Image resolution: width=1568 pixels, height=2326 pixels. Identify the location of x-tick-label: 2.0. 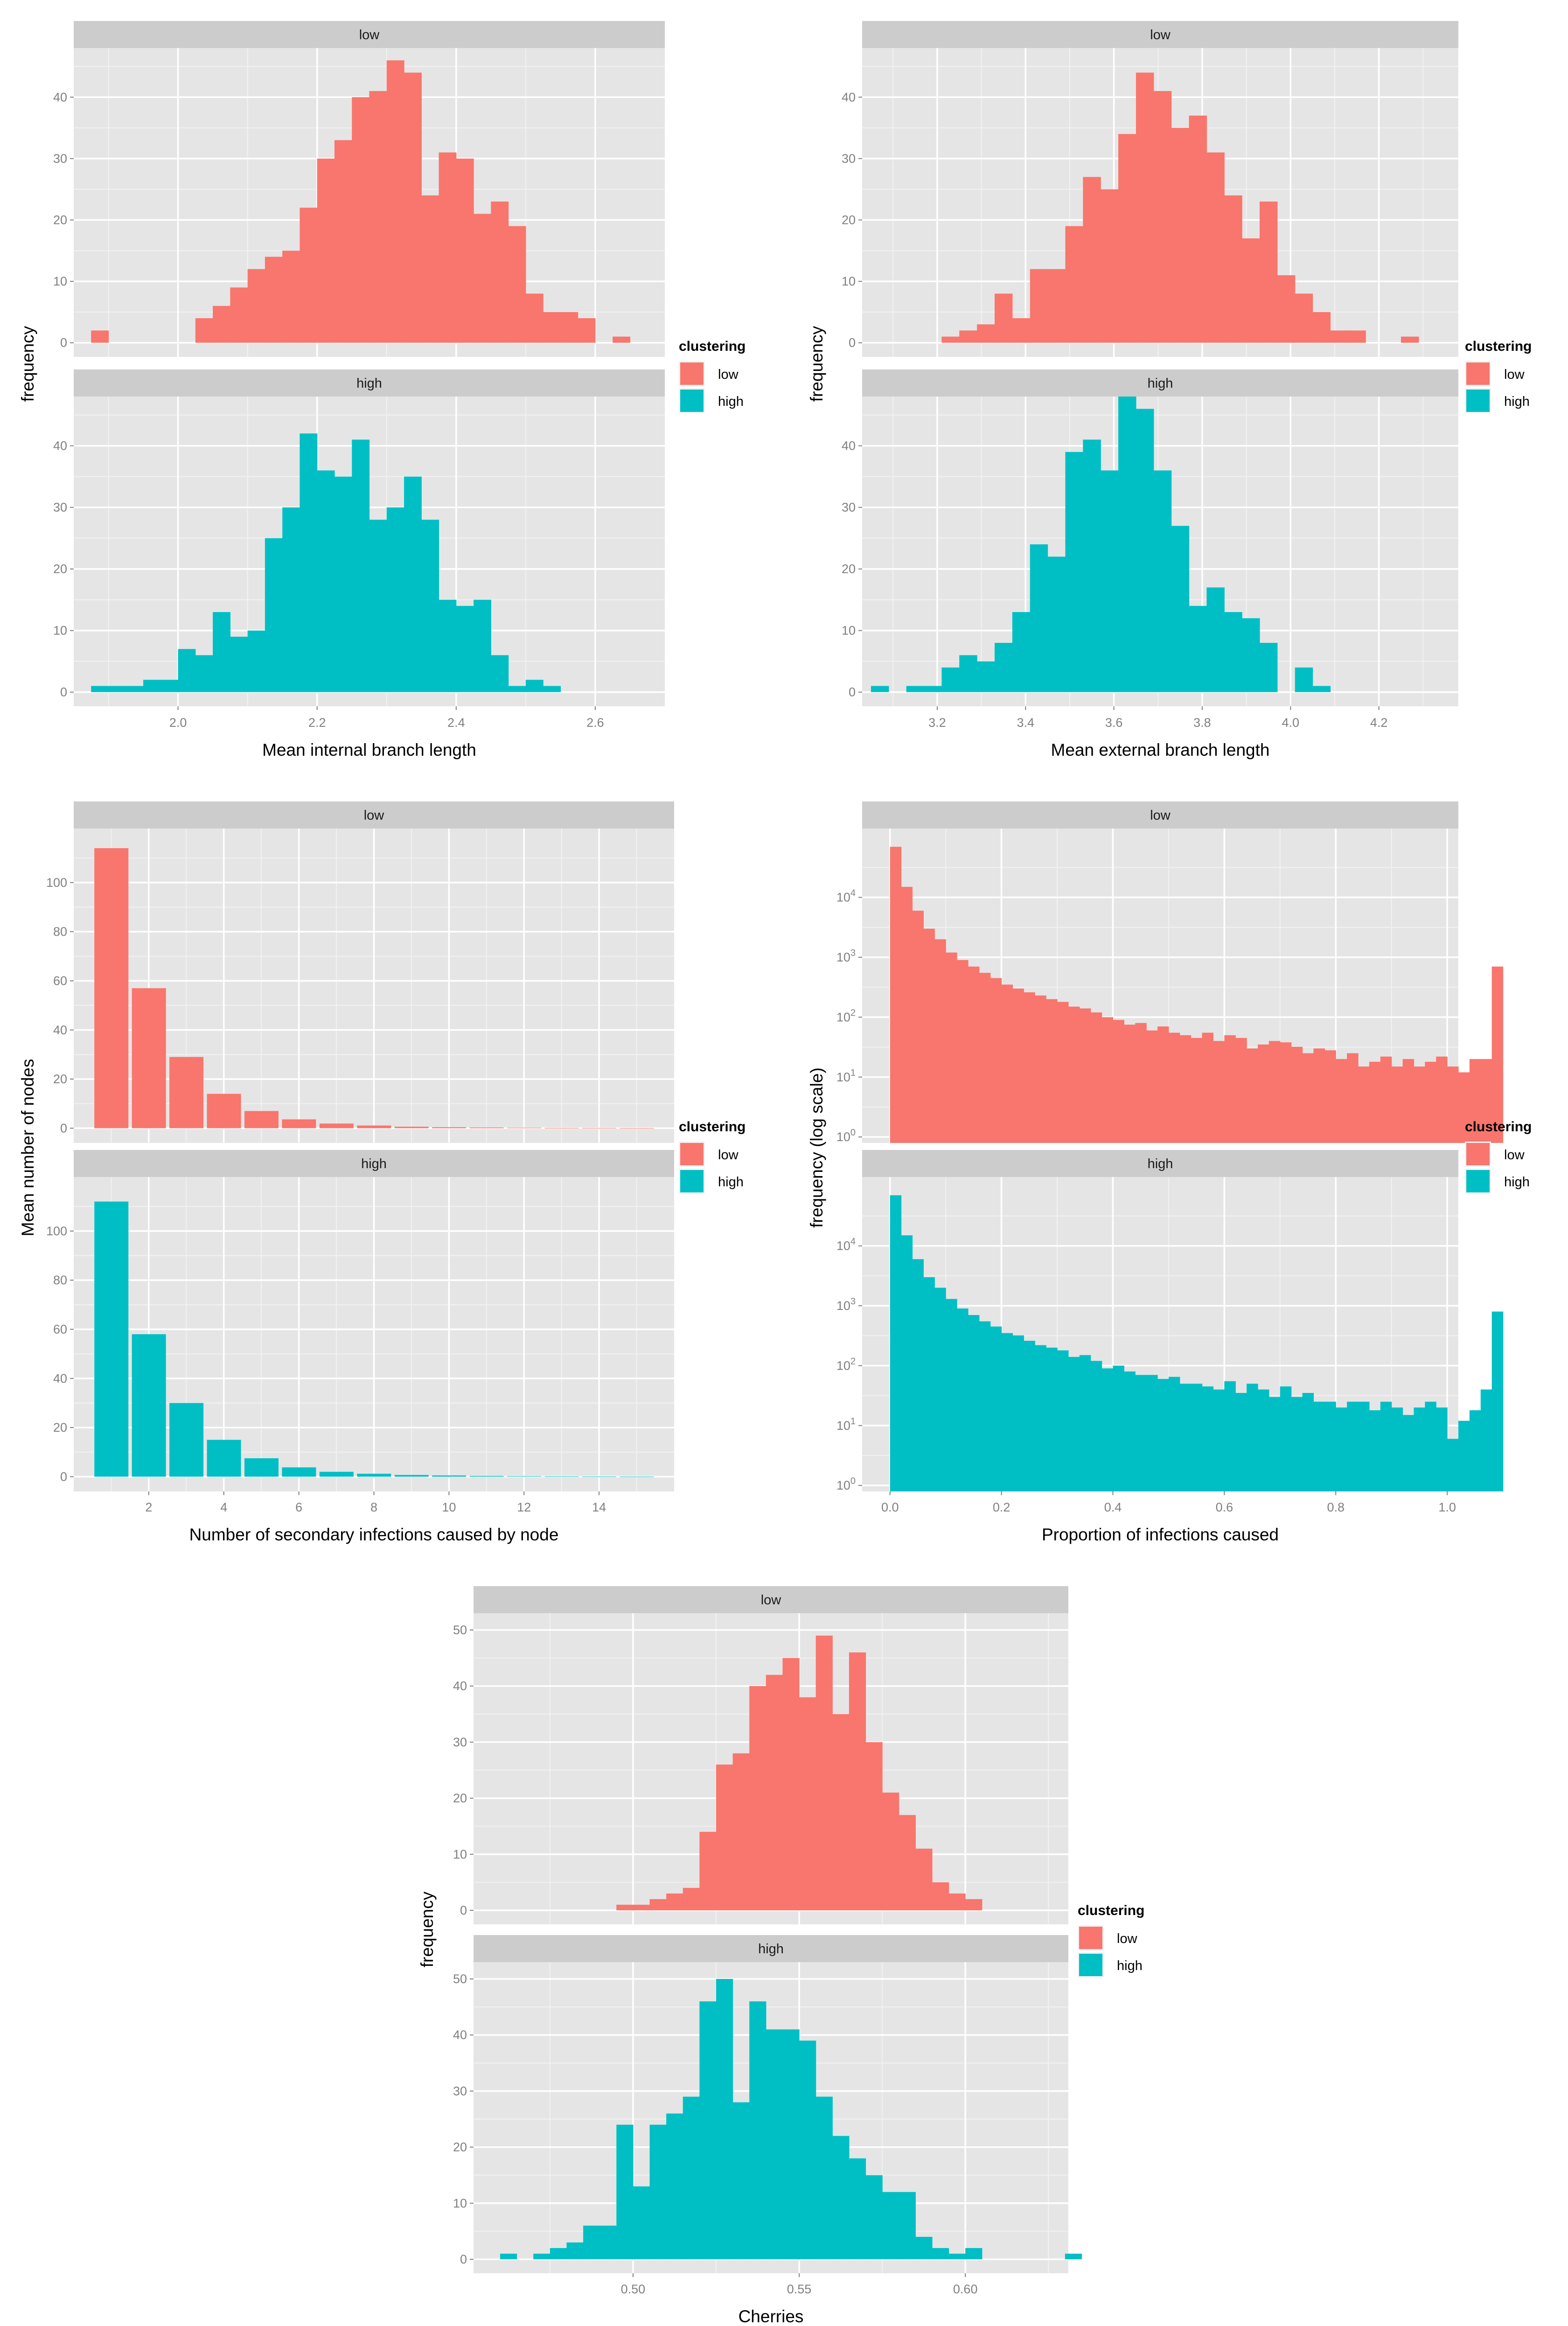
(178, 723).